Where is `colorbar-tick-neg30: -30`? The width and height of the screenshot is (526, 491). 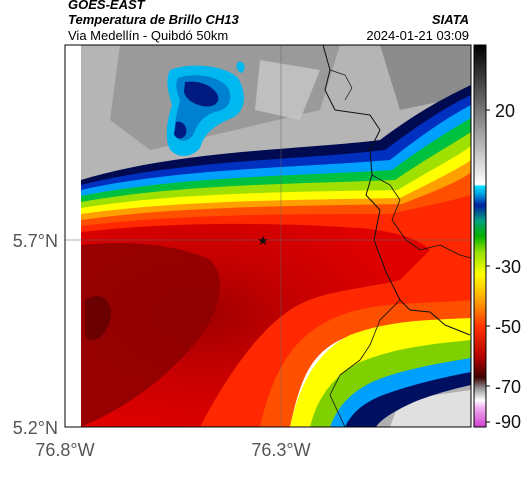 colorbar-tick-neg30: -30 is located at coordinates (508, 267).